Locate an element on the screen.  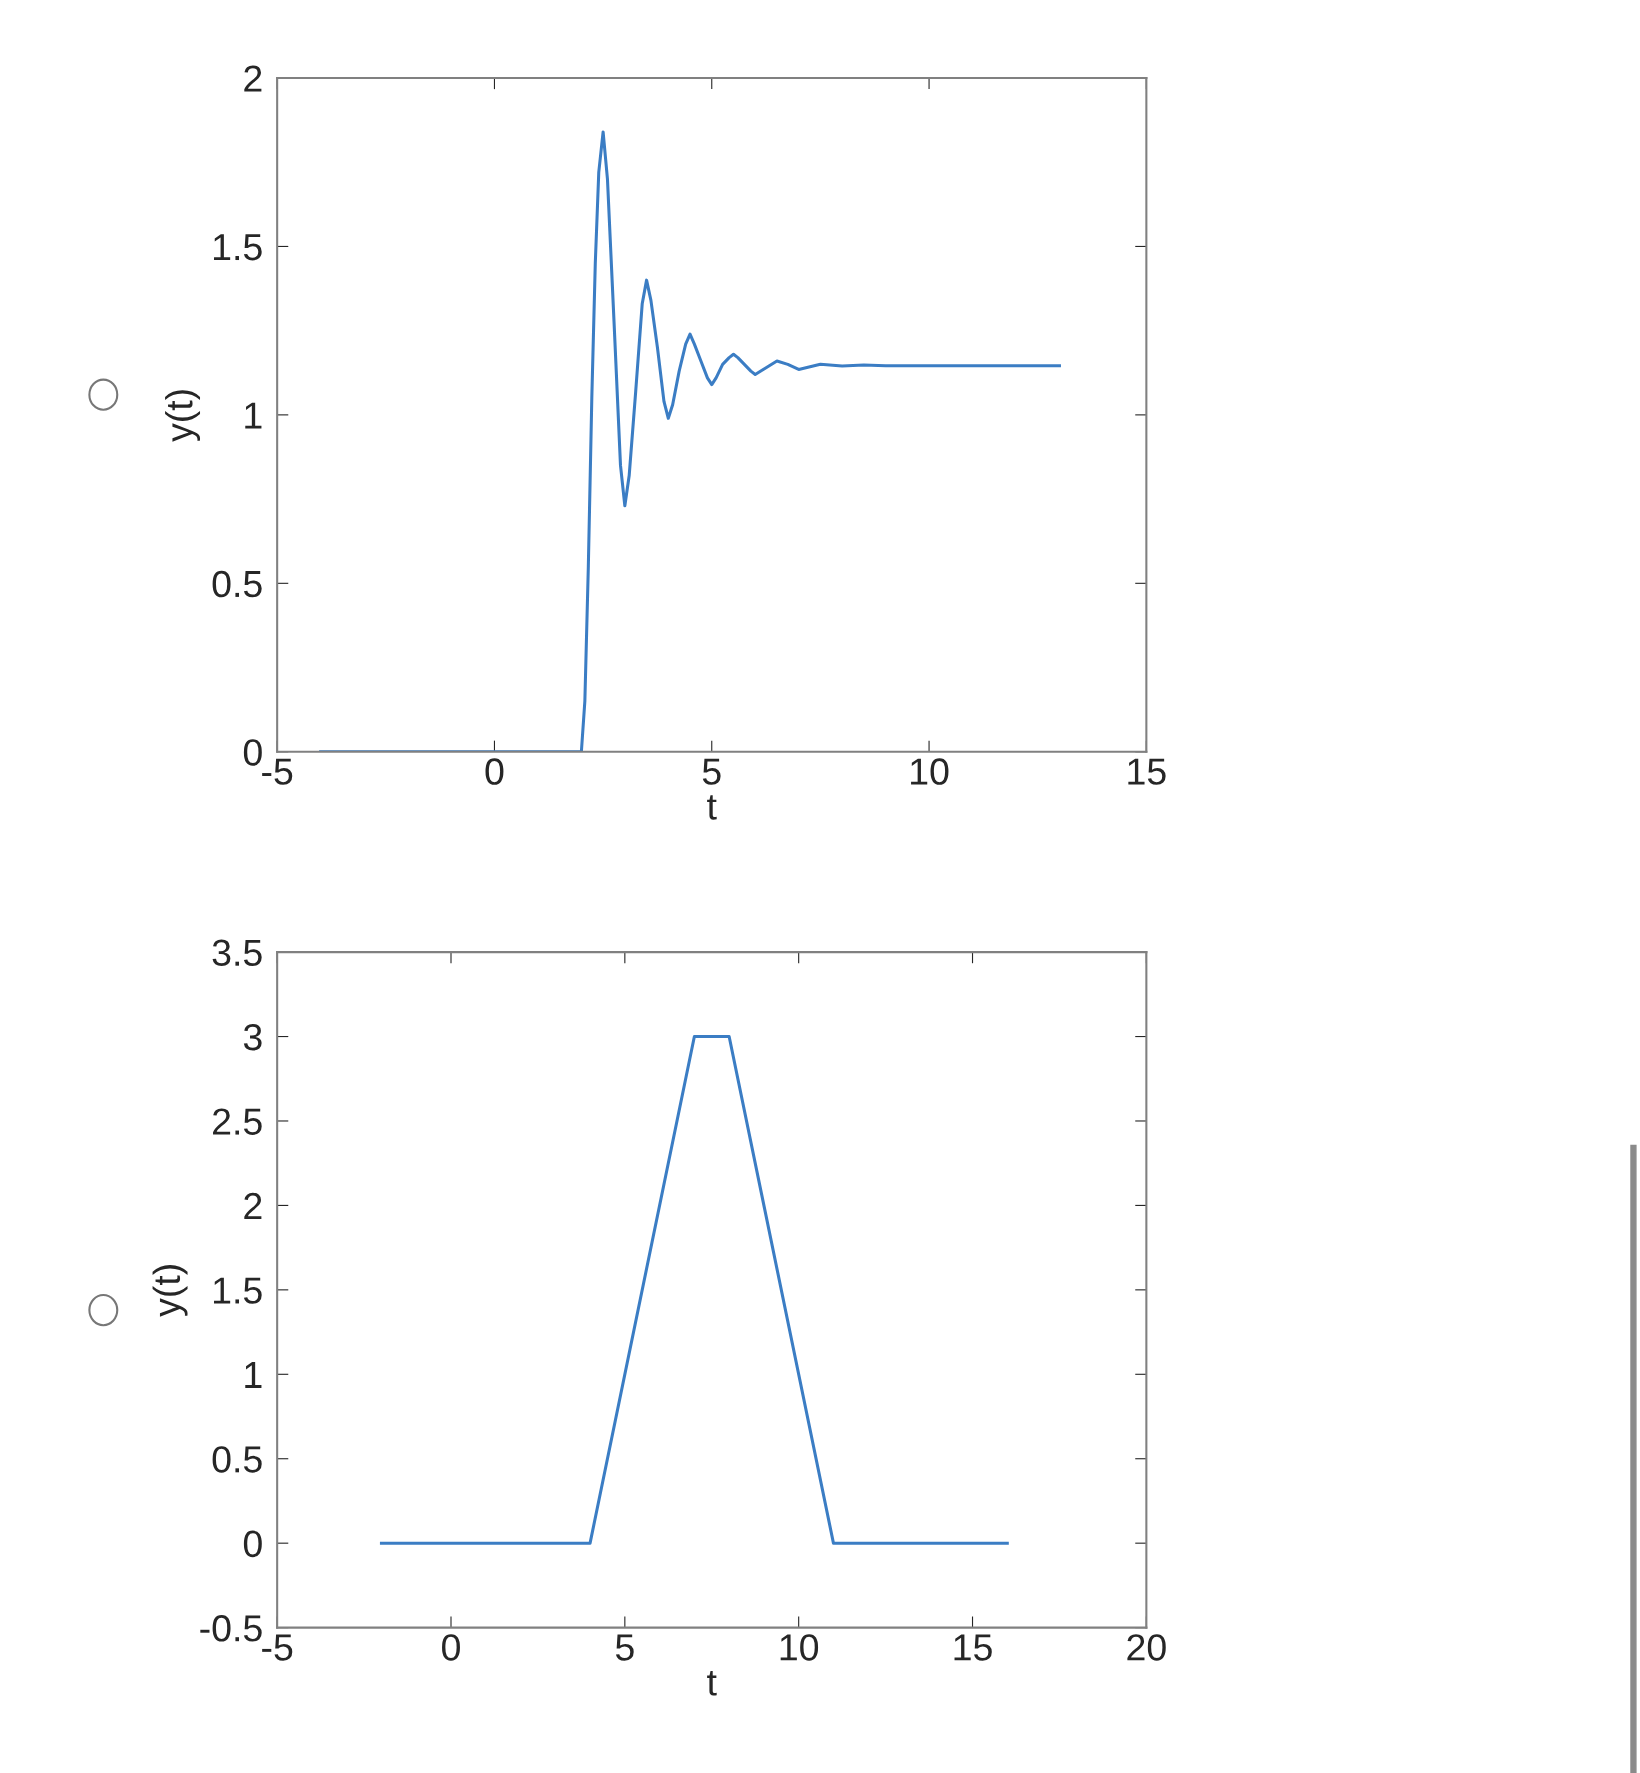
y-tick-label: 3.5 is located at coordinates (237, 953).